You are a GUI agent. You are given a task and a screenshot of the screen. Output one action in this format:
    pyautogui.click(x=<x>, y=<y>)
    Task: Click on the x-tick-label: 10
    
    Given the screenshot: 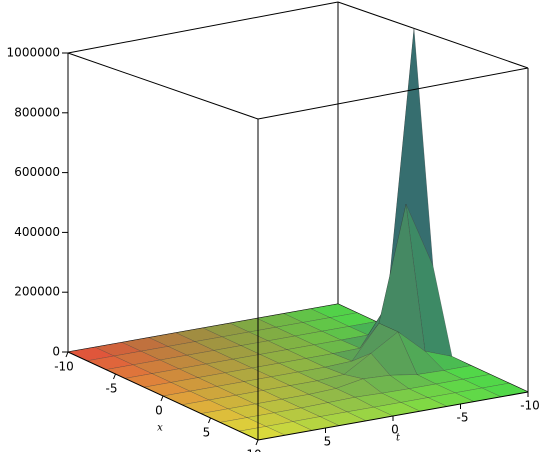 What is the action you would take?
    pyautogui.click(x=253, y=450)
    